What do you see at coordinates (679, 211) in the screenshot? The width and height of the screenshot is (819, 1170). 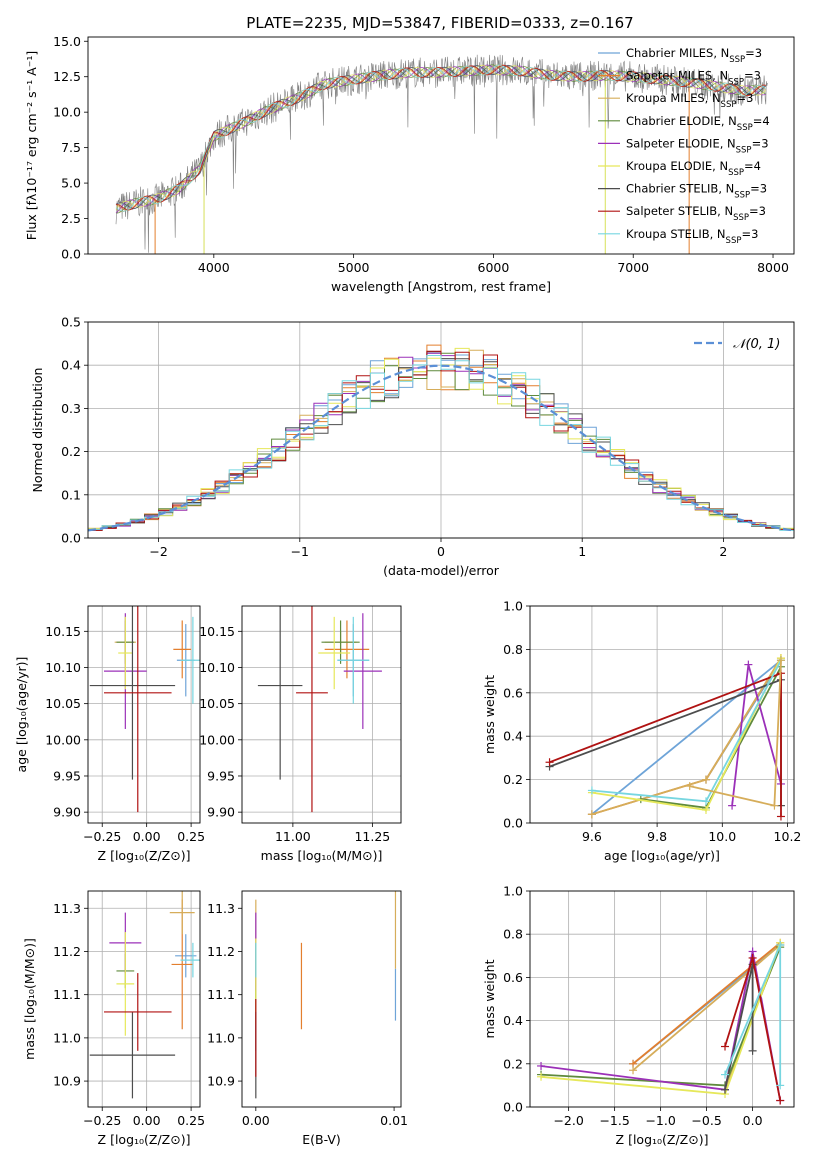 I see `legend-entry-label: Salpeter STELIB, N` at bounding box center [679, 211].